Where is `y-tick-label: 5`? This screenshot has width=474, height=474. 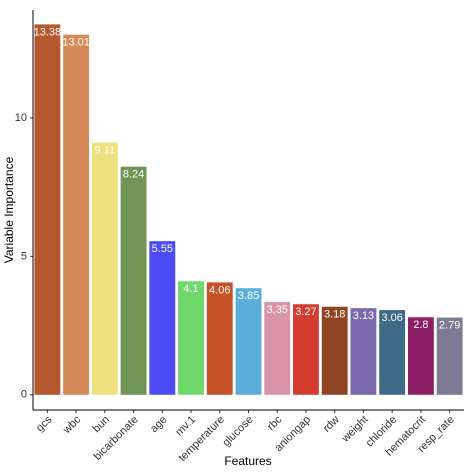 y-tick-label: 5 is located at coordinates (24, 256).